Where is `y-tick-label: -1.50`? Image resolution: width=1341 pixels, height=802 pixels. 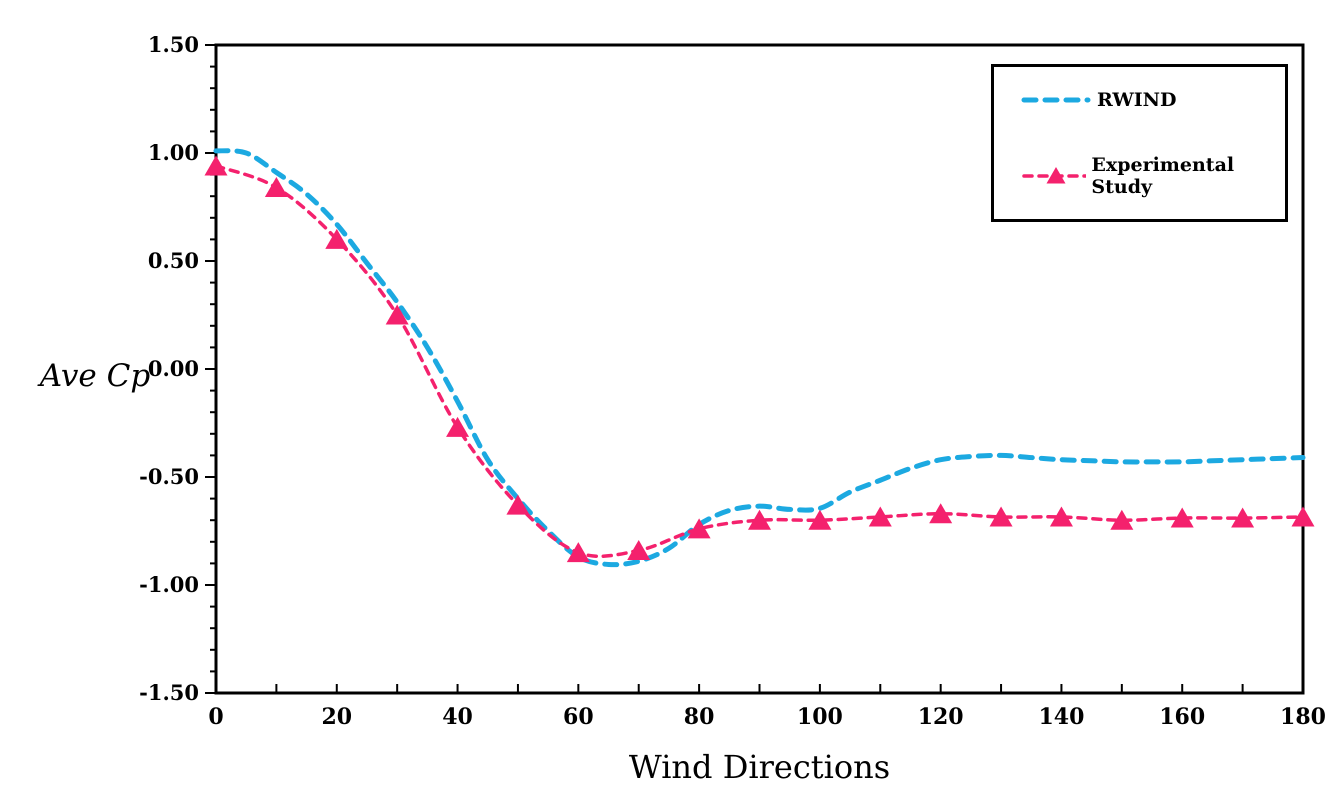 y-tick-label: -1.50 is located at coordinates (169, 692).